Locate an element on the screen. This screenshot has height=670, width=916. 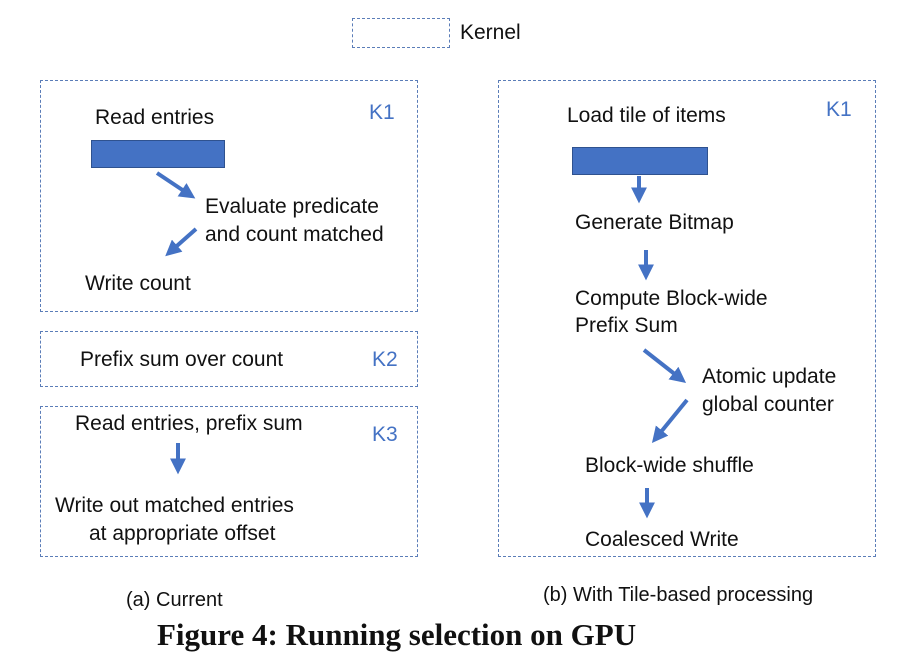
left-write-out-line2: at appropriate offset is located at coordinates (182, 533).